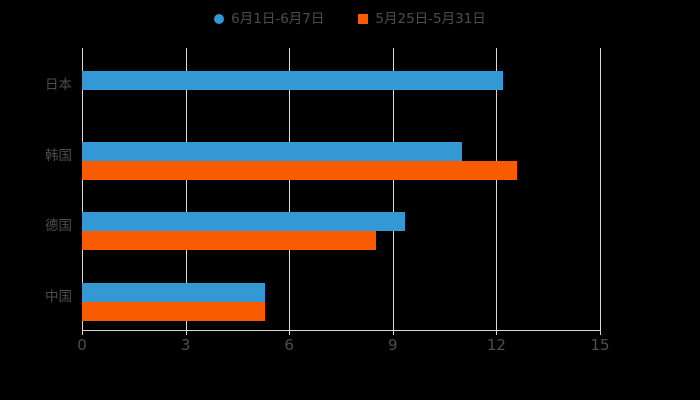 Image resolution: width=700 pixels, height=400 pixels. What do you see at coordinates (350, 19) in the screenshot?
I see `chart-legend: 6月1日-6月7日 5月25日-5月31日` at bounding box center [350, 19].